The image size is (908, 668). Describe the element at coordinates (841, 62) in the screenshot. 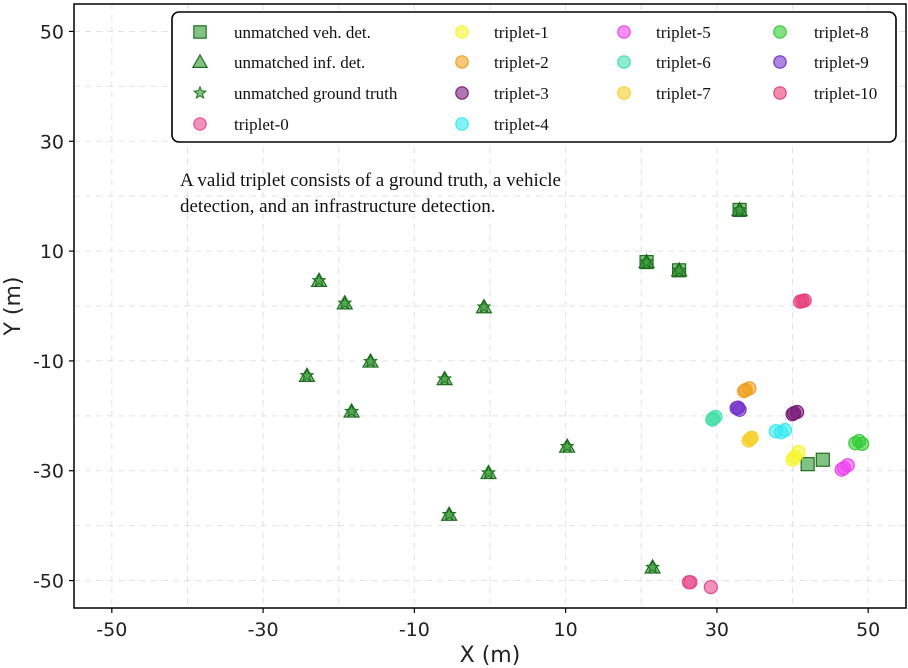

I see `legend-label-triplet-9: triplet-9` at that location.